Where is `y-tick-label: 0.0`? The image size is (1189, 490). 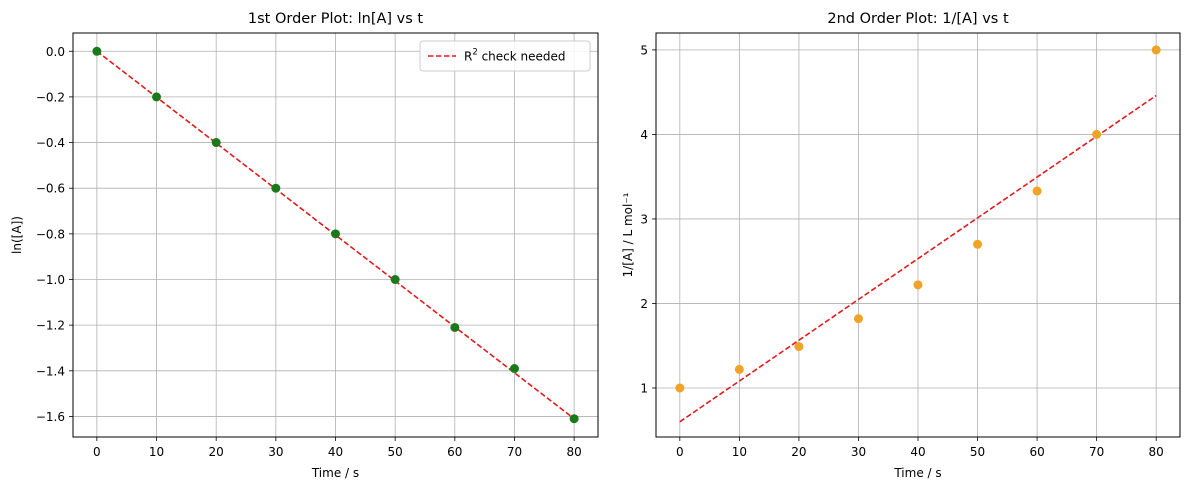 y-tick-label: 0.0 is located at coordinates (55, 52).